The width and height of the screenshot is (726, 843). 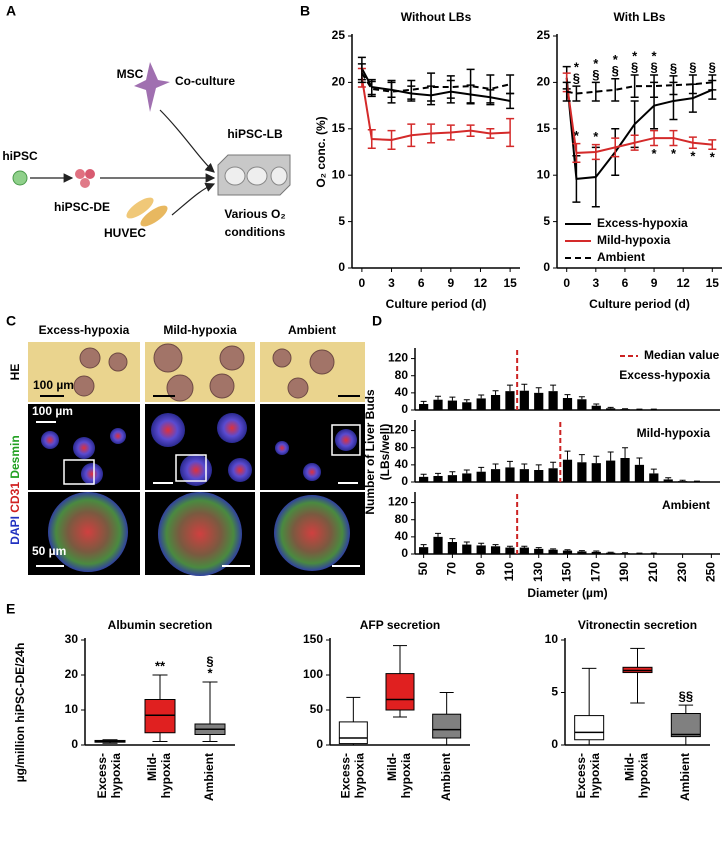 I want to click on scale-bar-label: 100 µm, so click(x=52, y=411).